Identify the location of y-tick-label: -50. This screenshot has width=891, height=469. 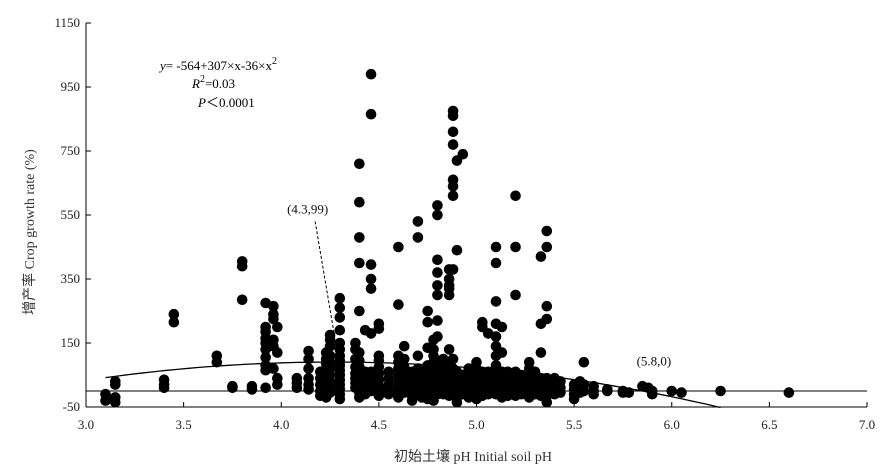
(71, 406).